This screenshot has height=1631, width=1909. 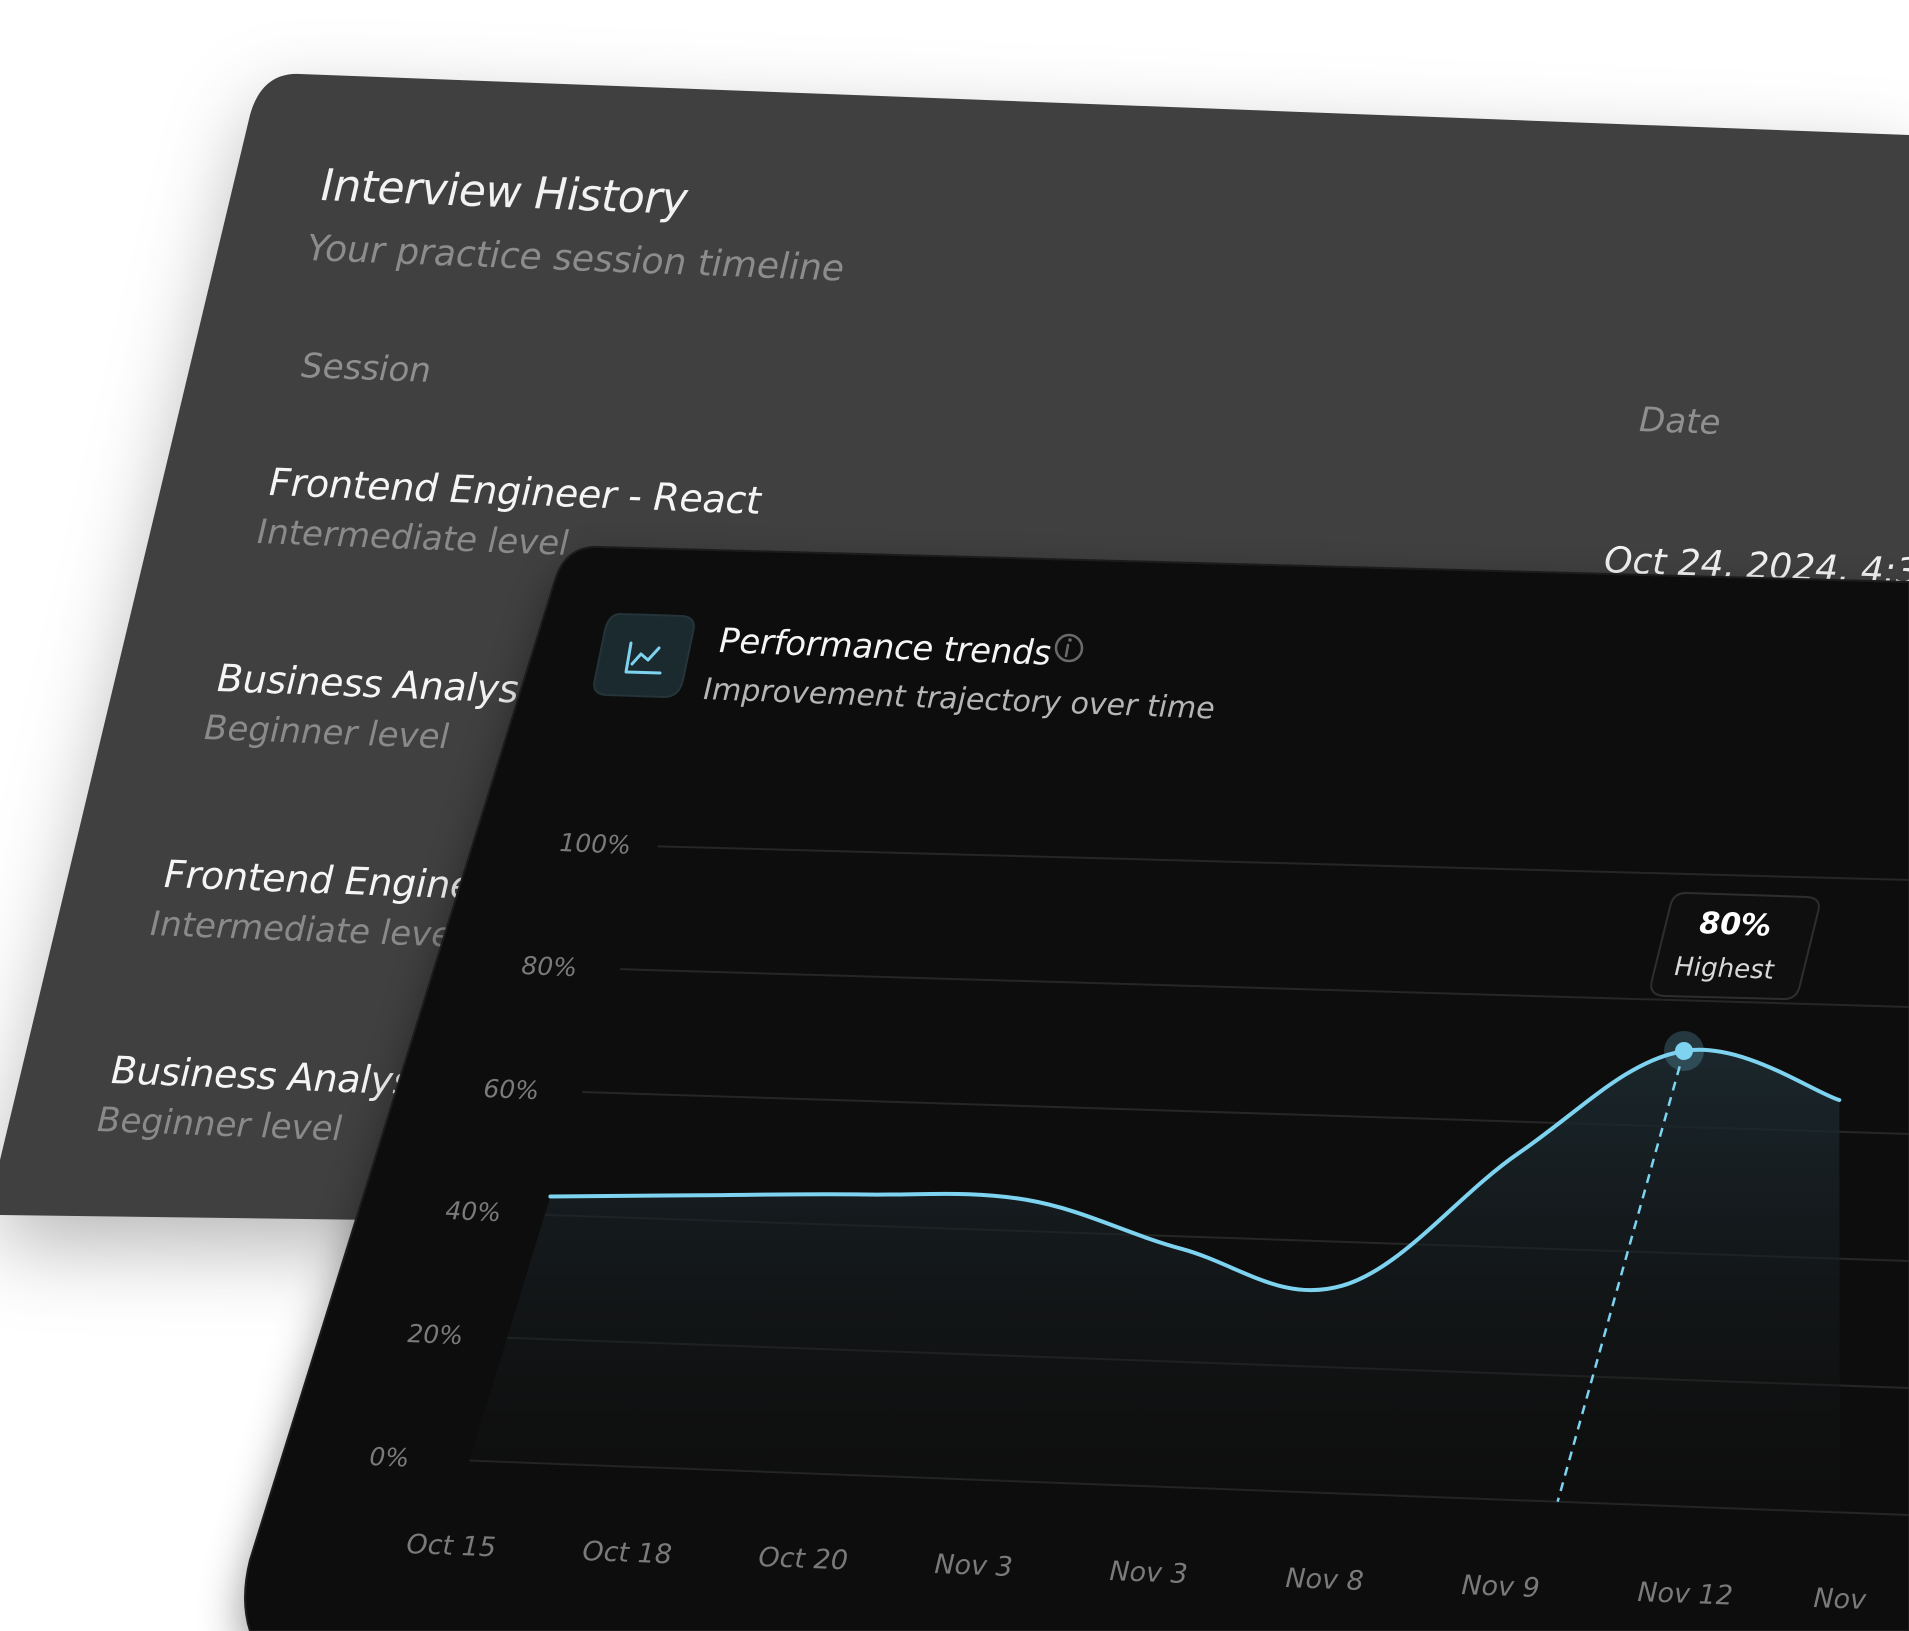 I want to click on y-tick-label: 40%, so click(x=473, y=1212).